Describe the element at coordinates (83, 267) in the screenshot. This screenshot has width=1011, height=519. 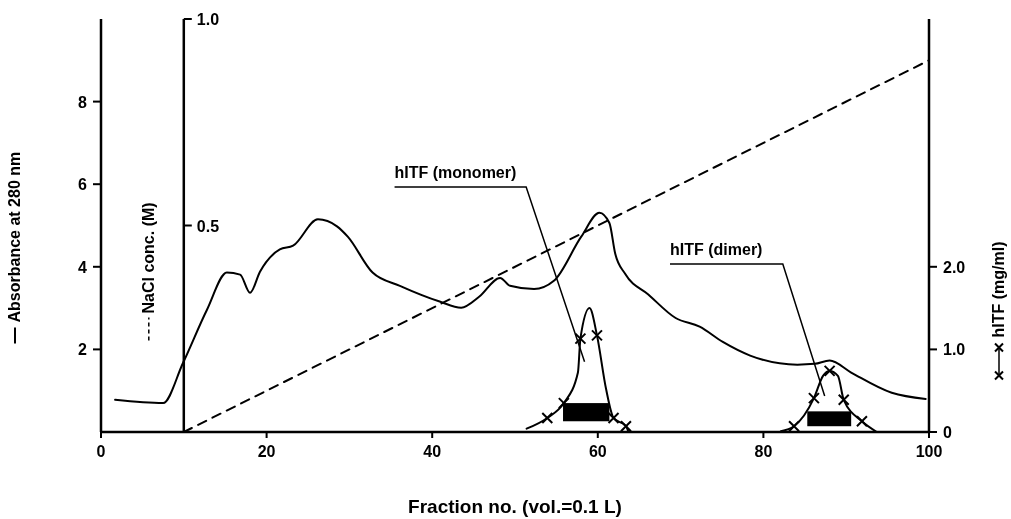
I see `y-tick-label: 4` at that location.